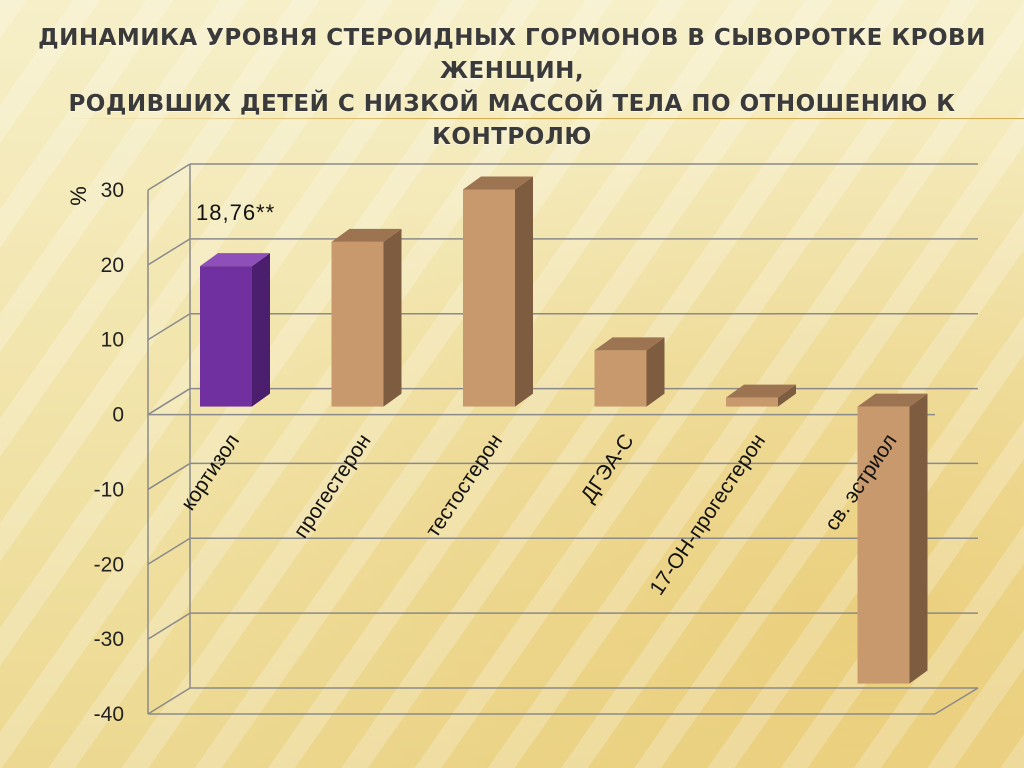 The width and height of the screenshot is (1024, 768). What do you see at coordinates (109, 714) in the screenshot?
I see `y-tick-label: -40` at bounding box center [109, 714].